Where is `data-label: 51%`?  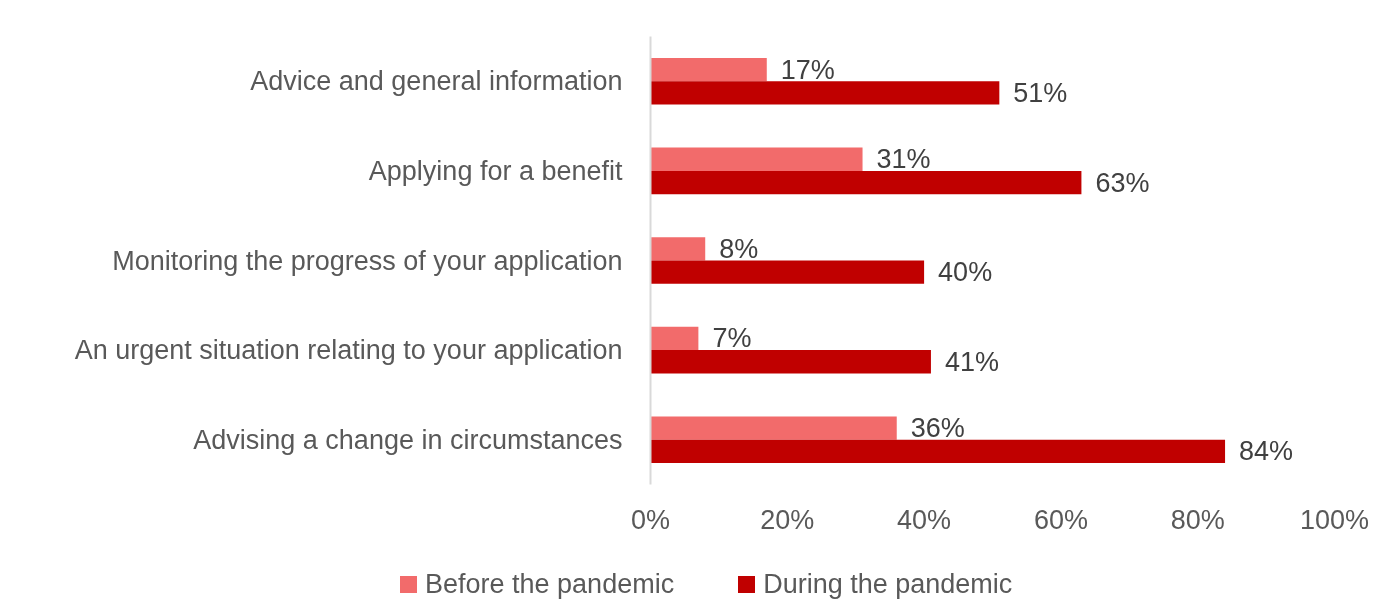
data-label: 51% is located at coordinates (1040, 92).